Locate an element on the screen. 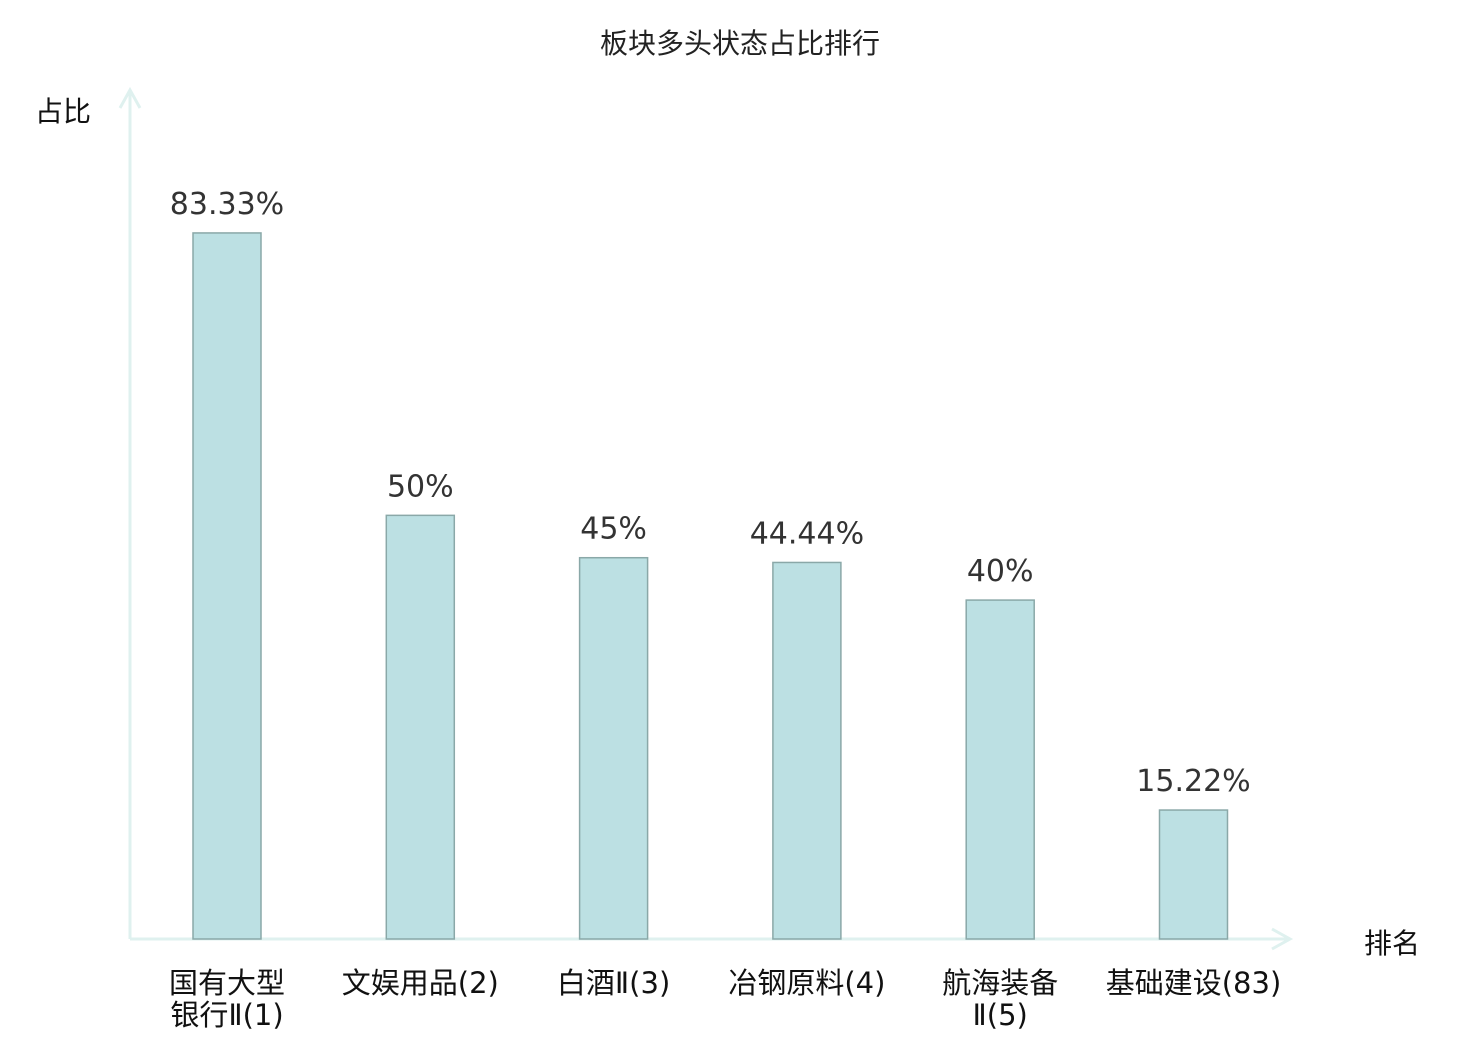 This screenshot has height=1040, width=1480. x-tick-label: 冶钢原料(4) is located at coordinates (806, 983).